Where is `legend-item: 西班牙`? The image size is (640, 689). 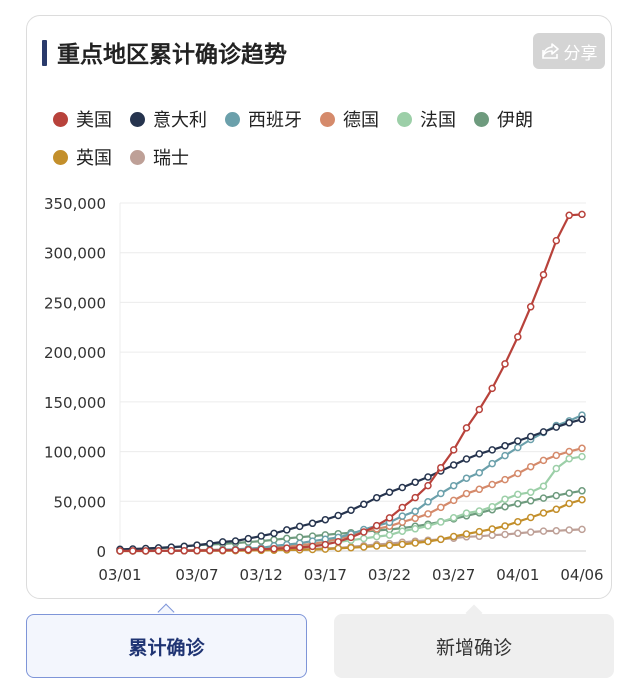 legend-item: 西班牙 is located at coordinates (263, 119).